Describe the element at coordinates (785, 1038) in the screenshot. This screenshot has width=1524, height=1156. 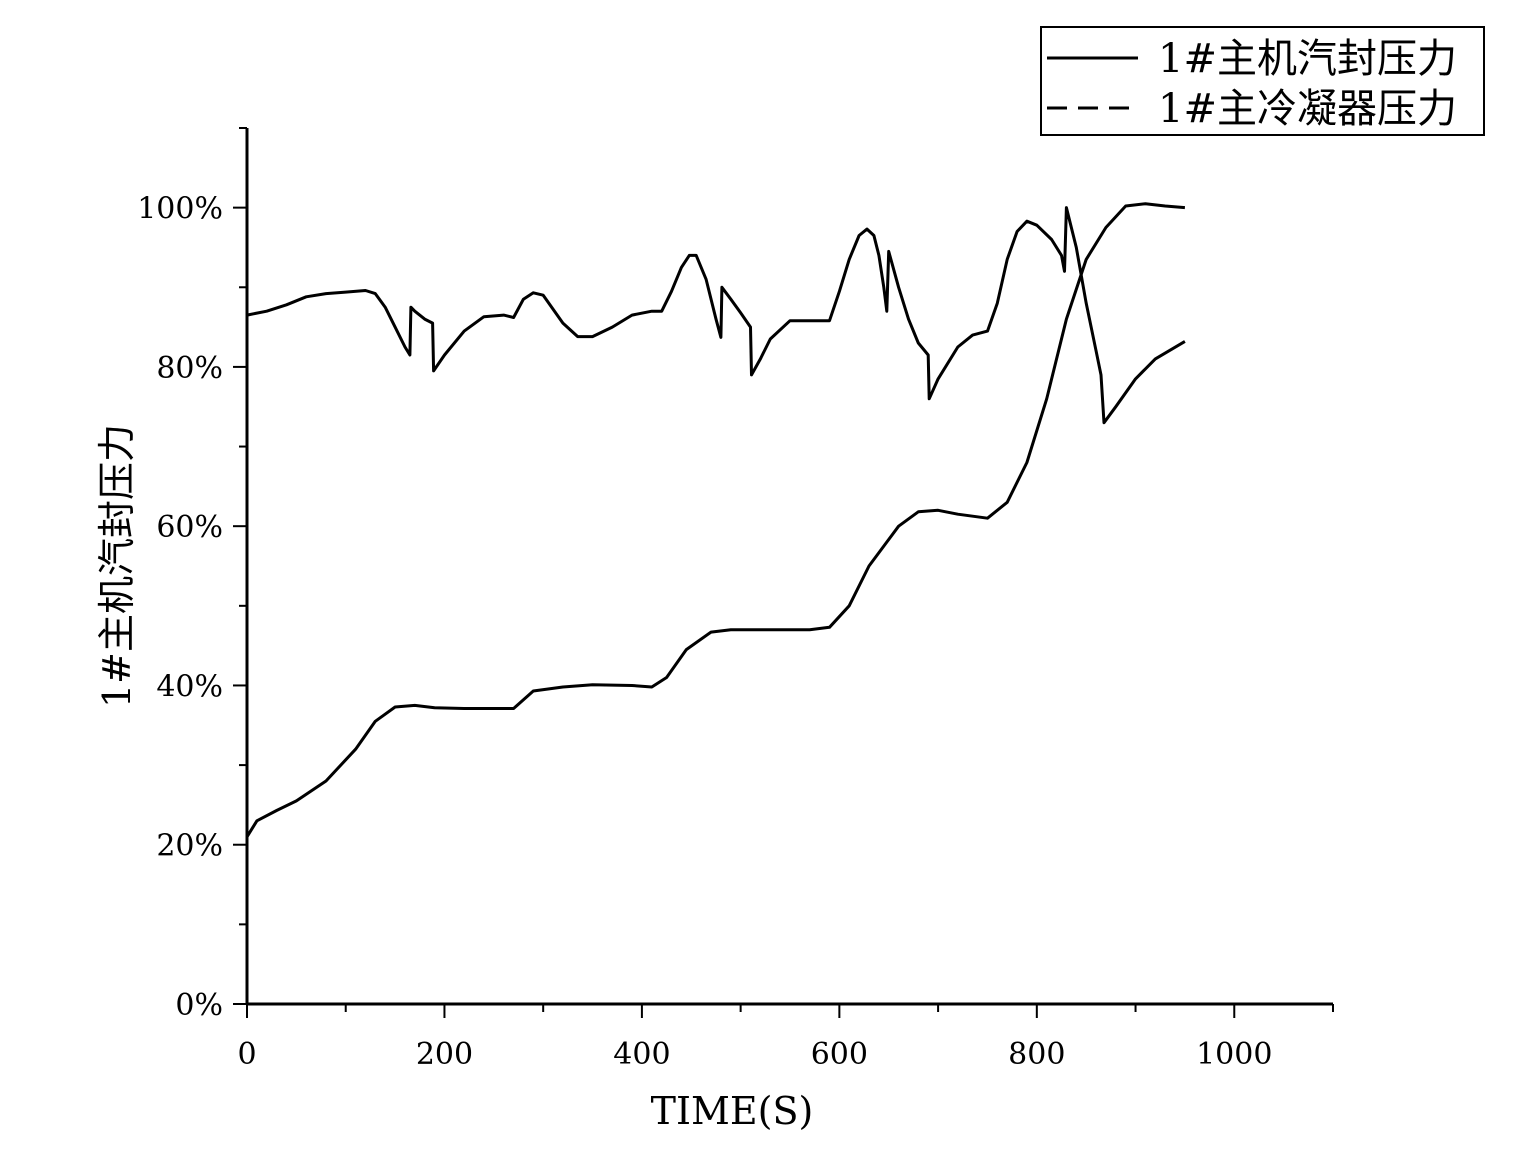
I see `x-axis-ticks: 0 200 400 600 800 1000` at that location.